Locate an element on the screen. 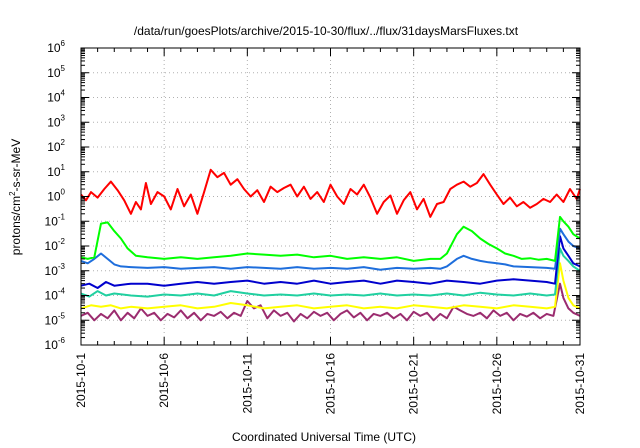  y-tick-label: 10⁴ is located at coordinates (56, 97).